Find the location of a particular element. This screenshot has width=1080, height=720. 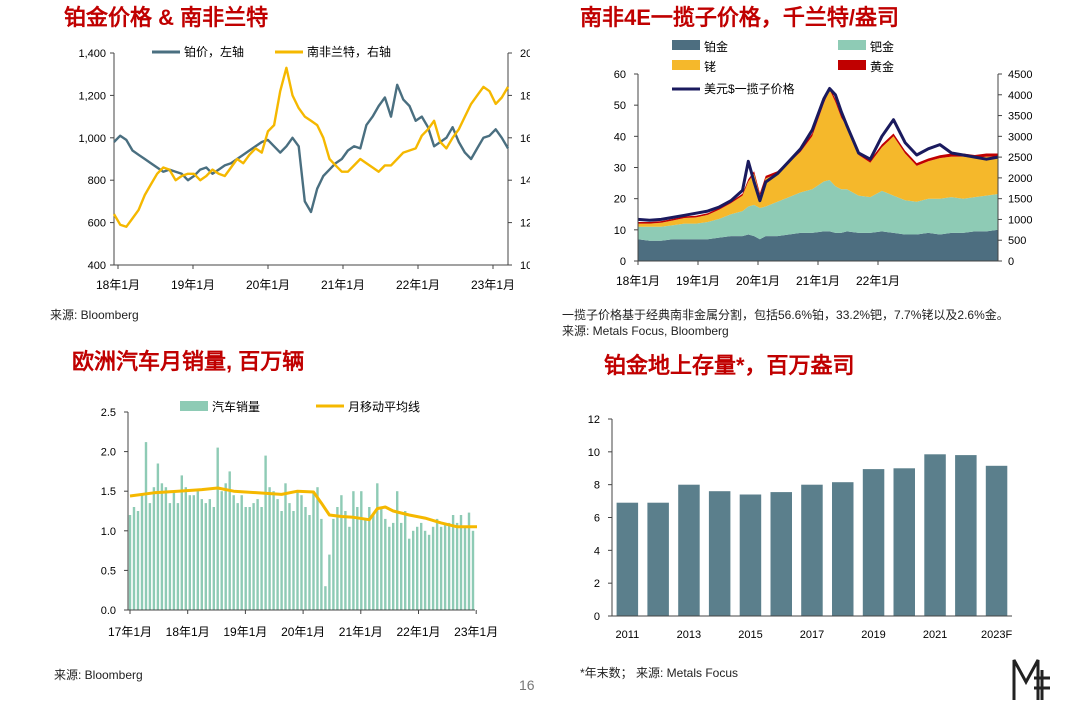

legend-label: 美元$一揽子价格 is located at coordinates (749, 88).